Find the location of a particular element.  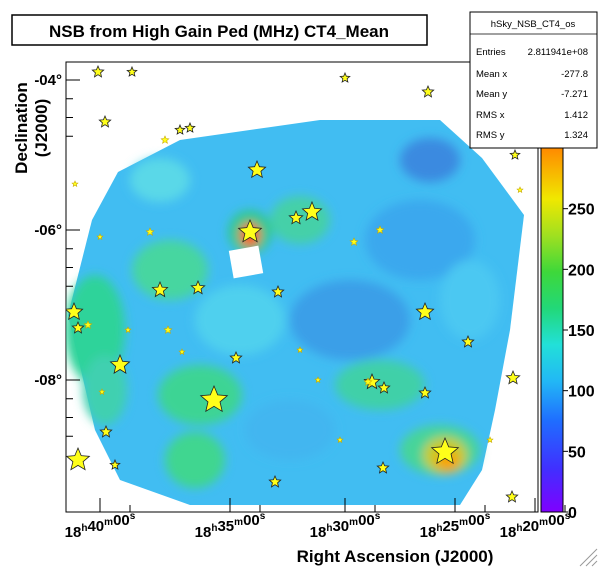

y-tick-label: -08° is located at coordinates (48, 380).